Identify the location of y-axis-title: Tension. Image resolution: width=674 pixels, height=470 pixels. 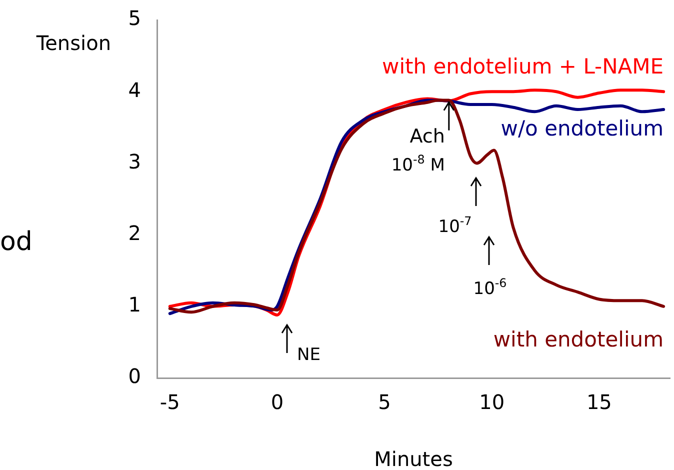
(73, 43).